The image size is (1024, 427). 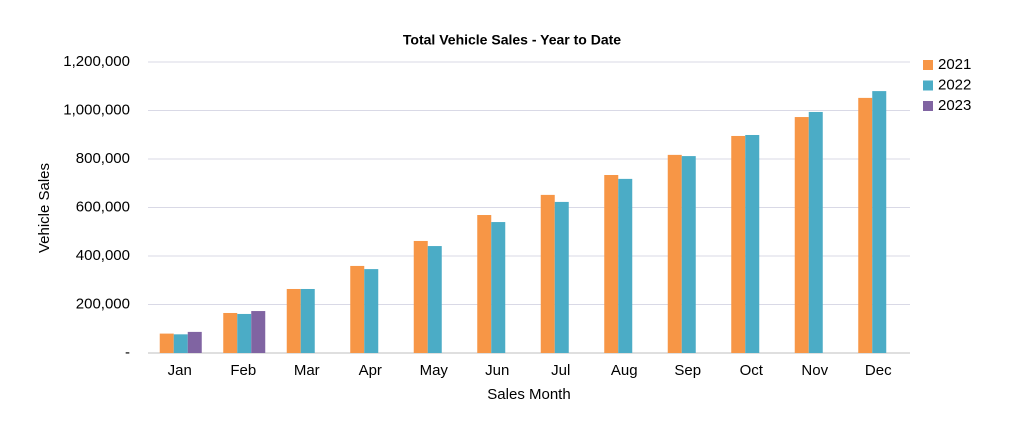 I want to click on x-tick-label: Feb, so click(x=243, y=370).